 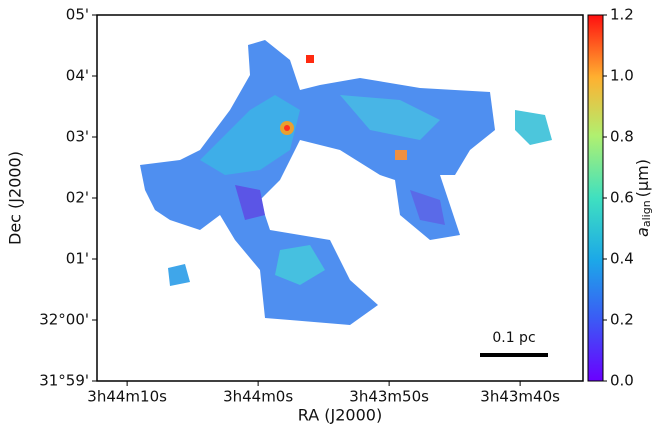 I want to click on tick-label: 1.2, so click(x=622, y=15).